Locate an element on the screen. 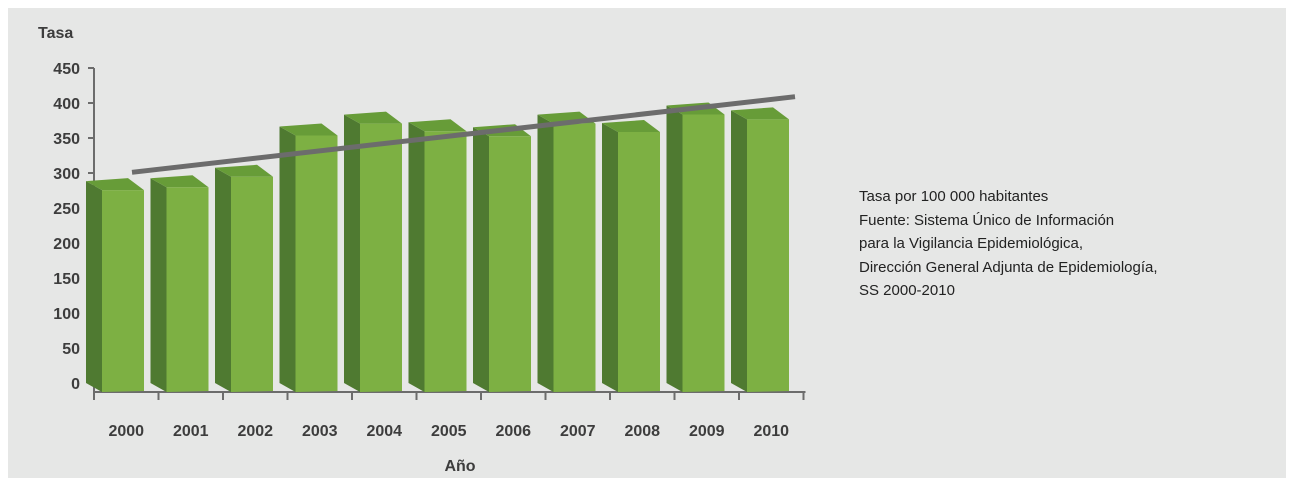 This screenshot has height=484, width=1293. x-tick-label: 2007 is located at coordinates (578, 431).